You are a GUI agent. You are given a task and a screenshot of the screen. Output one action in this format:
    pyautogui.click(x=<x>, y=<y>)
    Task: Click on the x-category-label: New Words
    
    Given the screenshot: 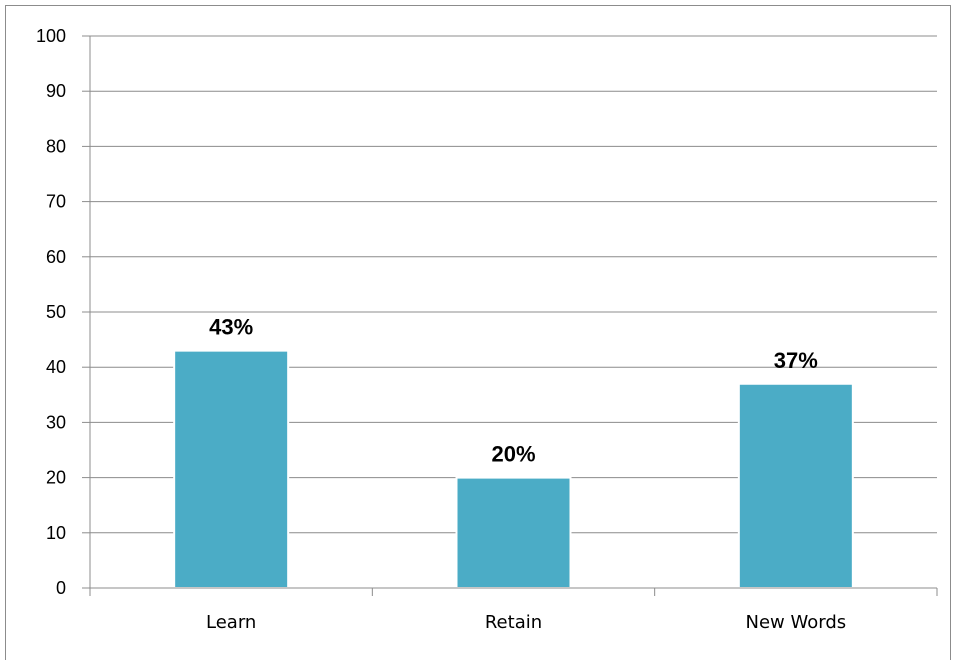 What is the action you would take?
    pyautogui.click(x=796, y=622)
    